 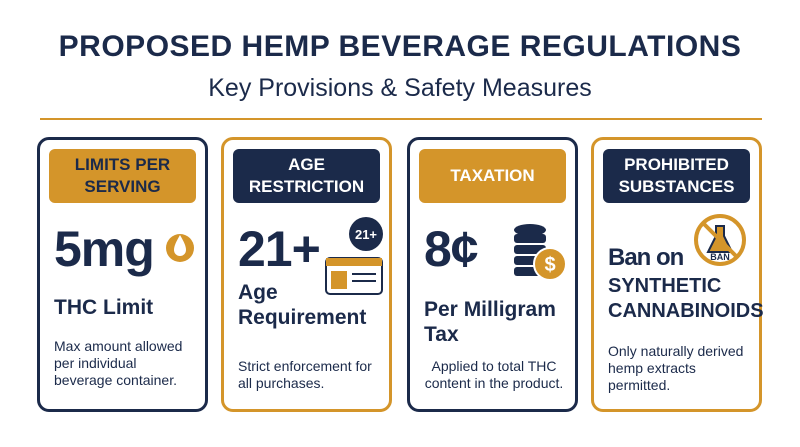 I want to click on coin-icon: $, so click(x=540, y=252).